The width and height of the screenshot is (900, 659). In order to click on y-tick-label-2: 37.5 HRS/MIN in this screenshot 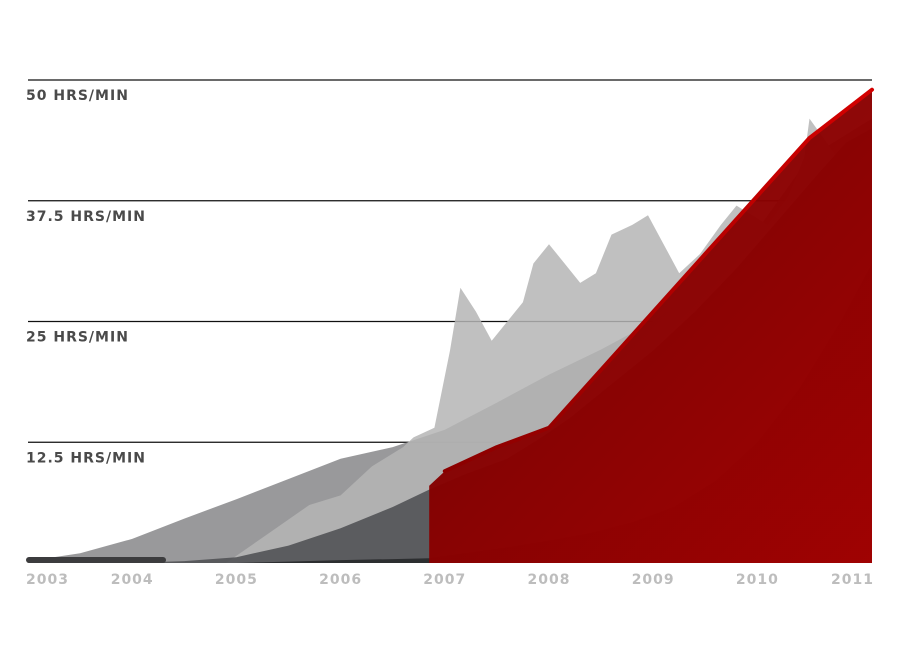, I will do `click(86, 217)`.